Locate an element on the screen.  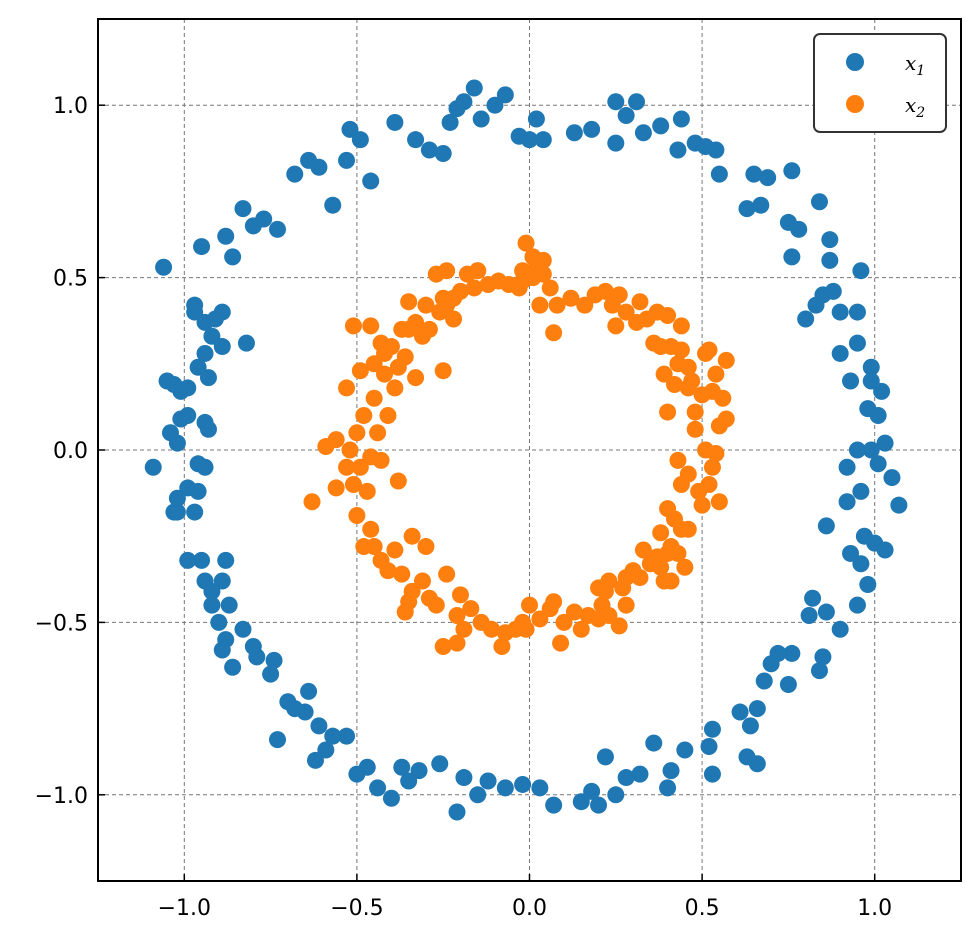
x-tick-label: −0.5 is located at coordinates (356, 908).